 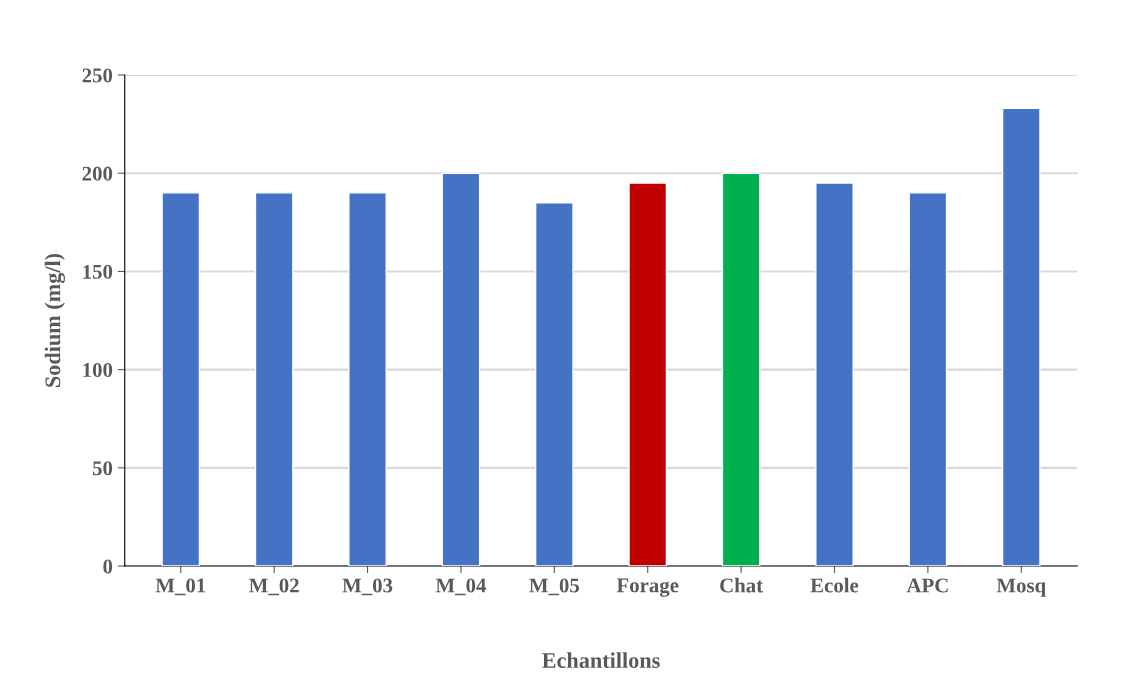 I want to click on x-tick-label: APC, so click(x=927, y=585).